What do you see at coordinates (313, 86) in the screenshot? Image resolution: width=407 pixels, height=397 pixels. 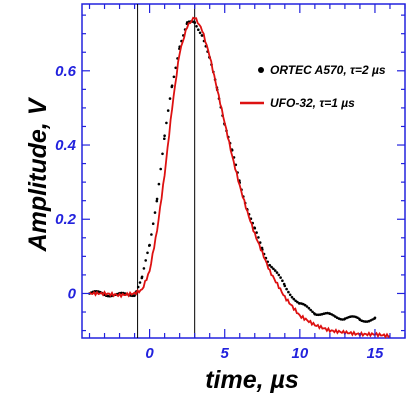 I see `legend: ORTEC A570, τ=2 µs UFO-32, τ=1 µs` at bounding box center [313, 86].